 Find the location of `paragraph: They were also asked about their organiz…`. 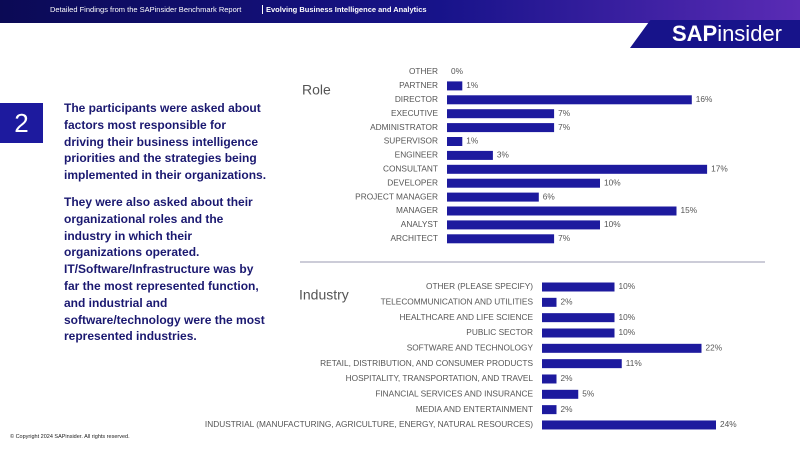

paragraph: They were also asked about their organiz… is located at coordinates (164, 269).